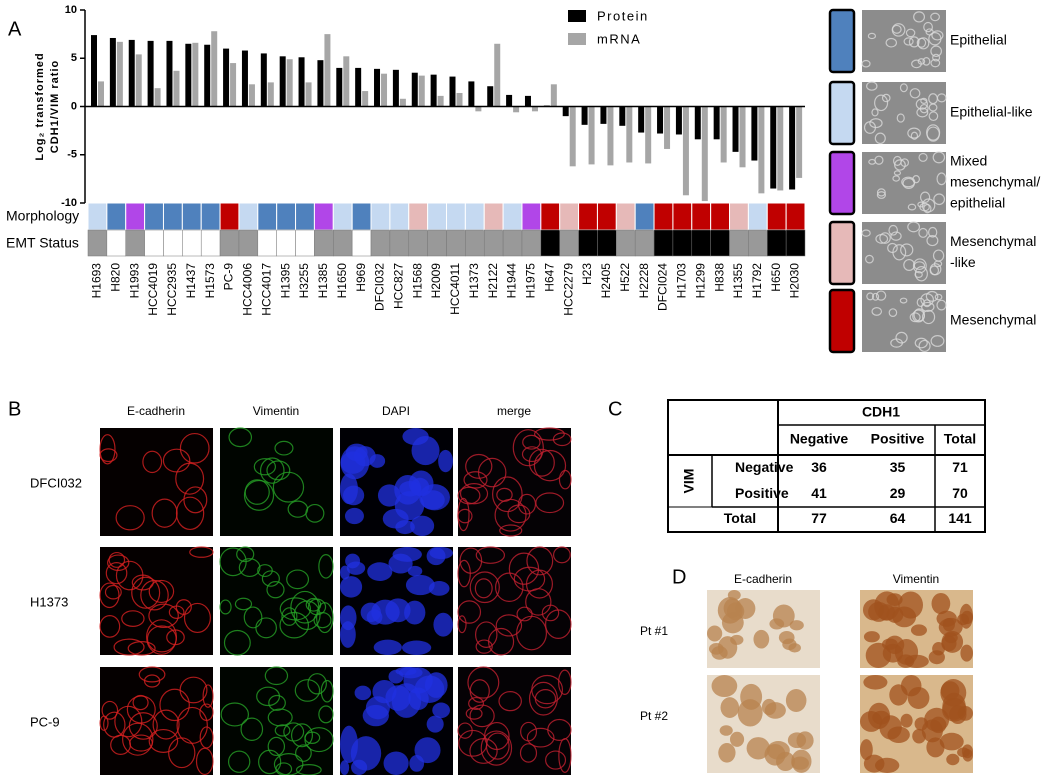  What do you see at coordinates (995, 182) in the screenshot?
I see `legend-label: mesenchymal/` at bounding box center [995, 182].